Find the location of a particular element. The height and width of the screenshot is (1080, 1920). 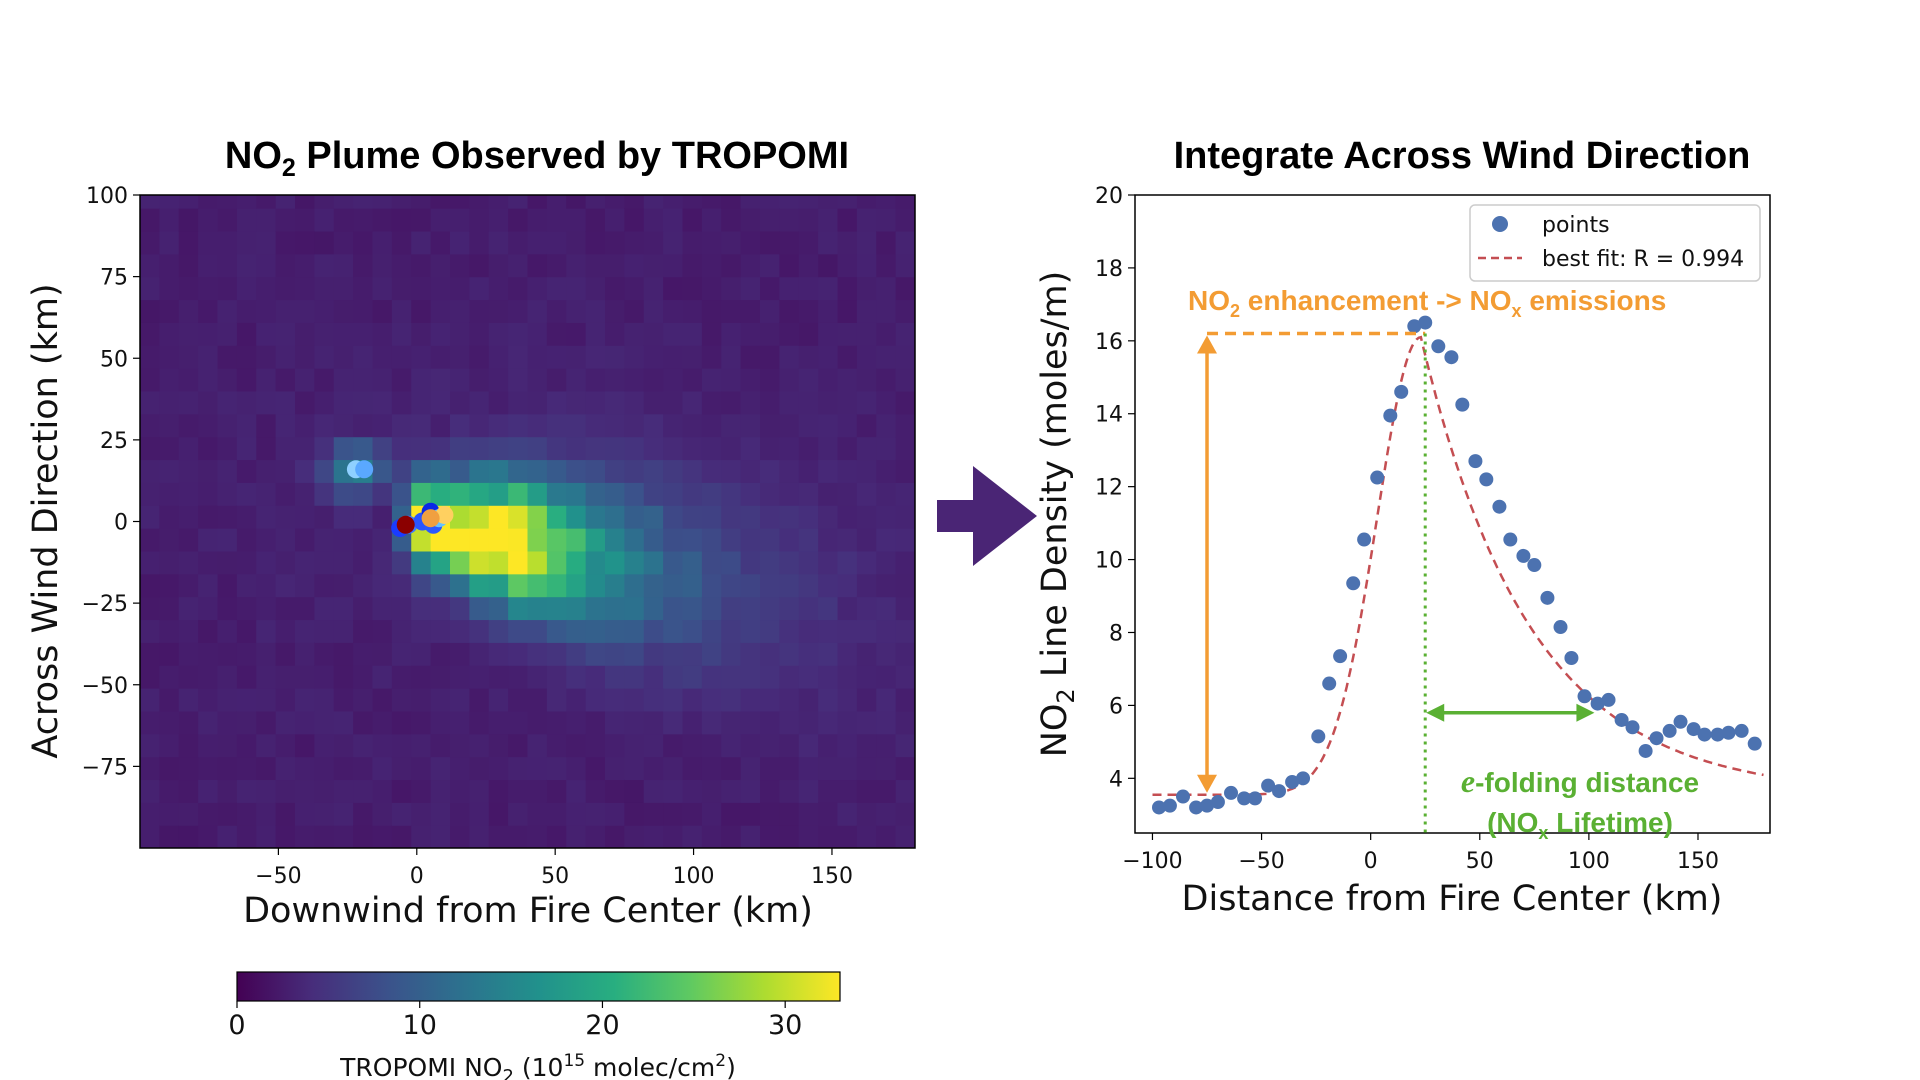

right-y-tick-label: 16 is located at coordinates (1109, 342).